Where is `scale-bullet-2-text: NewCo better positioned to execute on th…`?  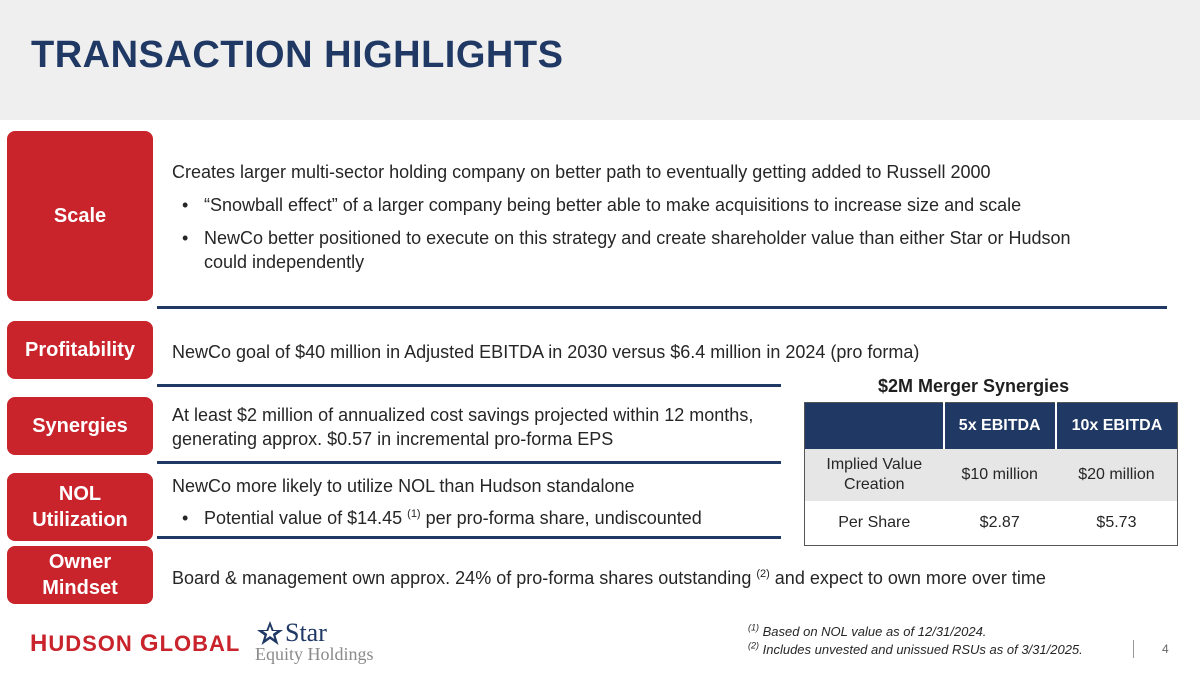 scale-bullet-2-text: NewCo better positioned to execute on th… is located at coordinates (637, 250).